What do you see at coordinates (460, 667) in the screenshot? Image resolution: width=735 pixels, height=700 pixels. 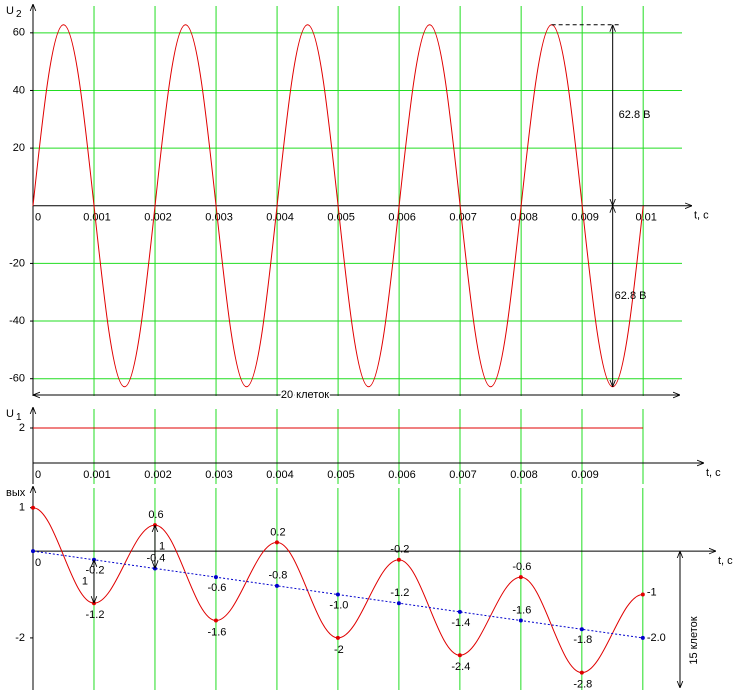 I see `value-label: -2.4` at bounding box center [460, 667].